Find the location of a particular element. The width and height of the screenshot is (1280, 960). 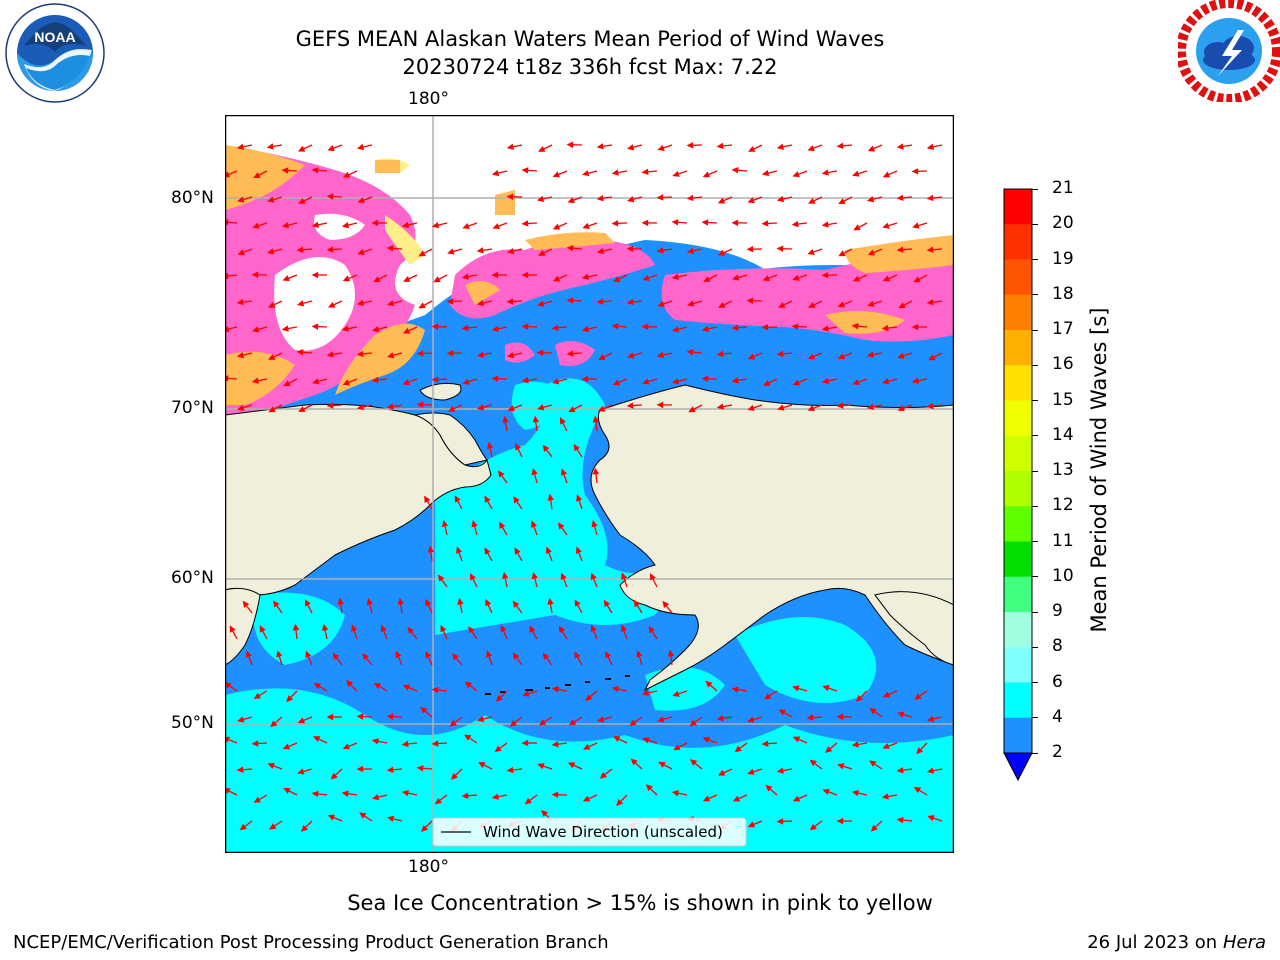

colorbar-label-wrap: Mean Period of Wind Waves [s] is located at coordinates (1099, 470).